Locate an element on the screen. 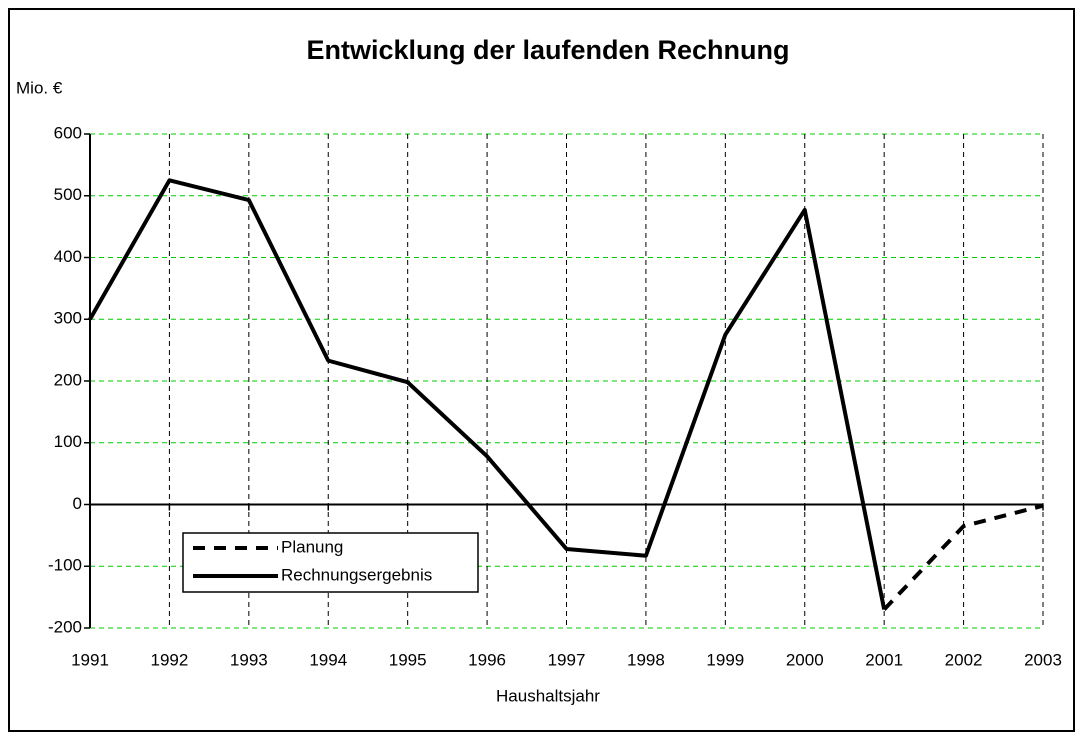 The image size is (1080, 741). x-tick-label: 2003 is located at coordinates (1043, 659).